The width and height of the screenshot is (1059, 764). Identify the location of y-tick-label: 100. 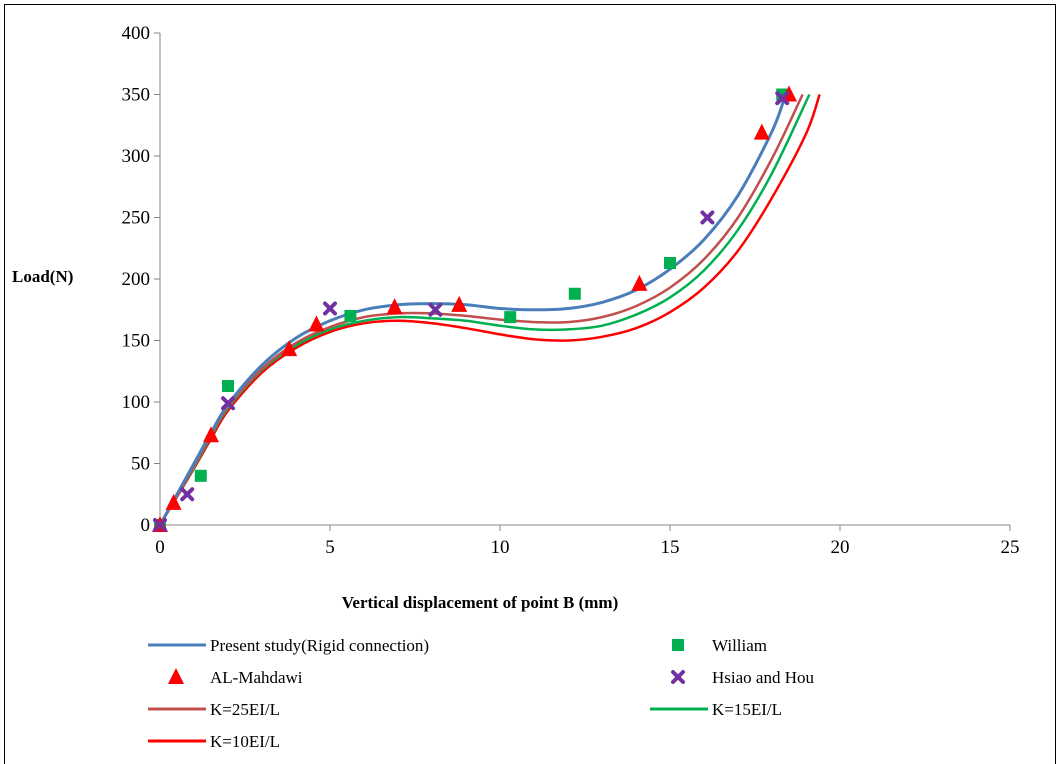
(136, 402).